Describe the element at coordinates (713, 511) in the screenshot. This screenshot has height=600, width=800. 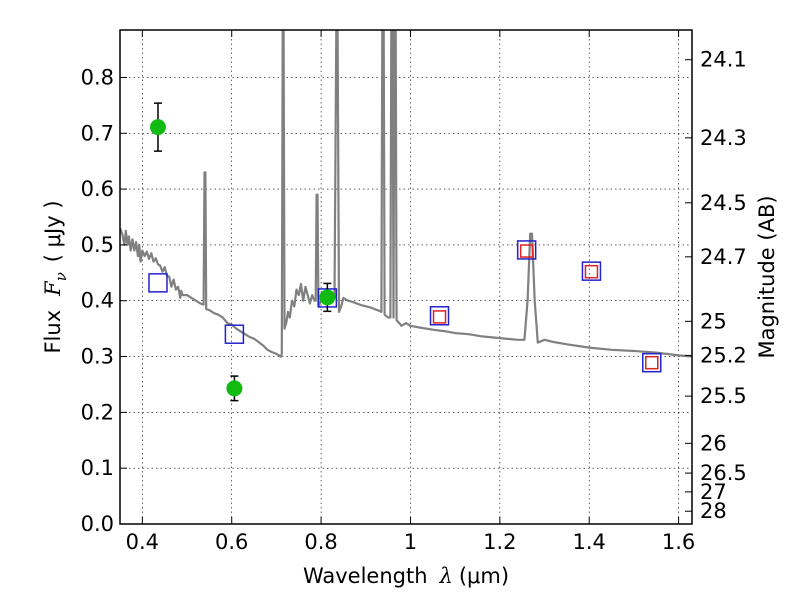
I see `y2-tick-label: 28` at that location.